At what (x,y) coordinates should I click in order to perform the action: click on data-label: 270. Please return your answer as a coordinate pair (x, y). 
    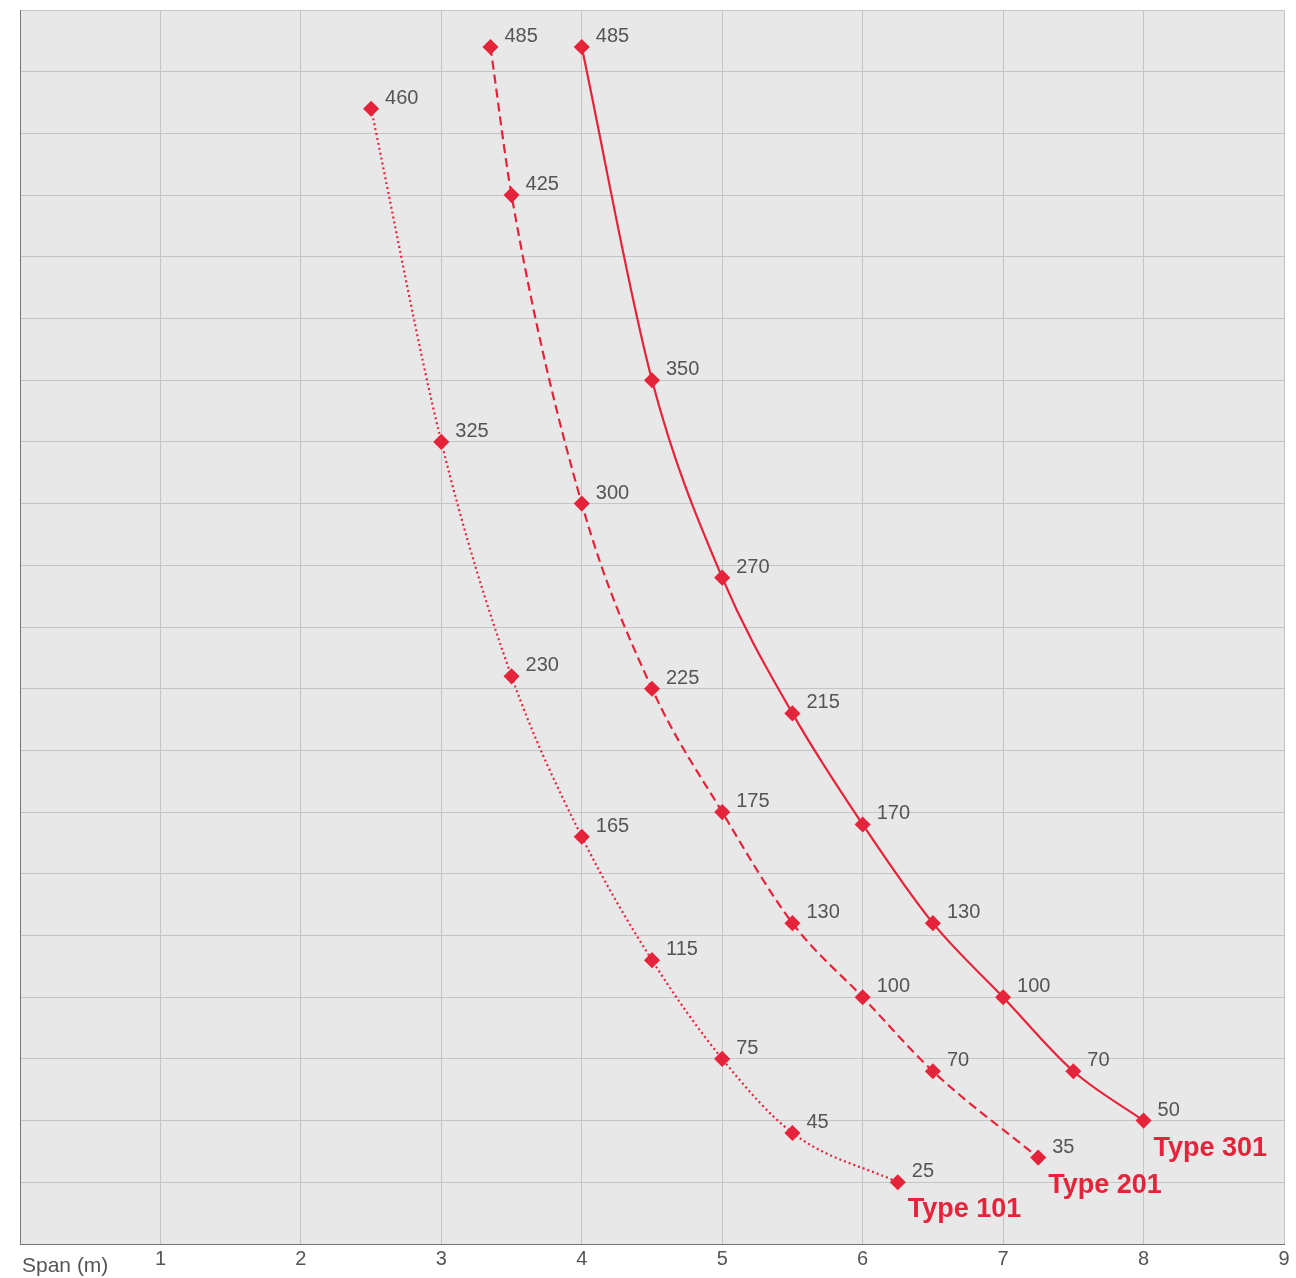
    Looking at the image, I should click on (753, 565).